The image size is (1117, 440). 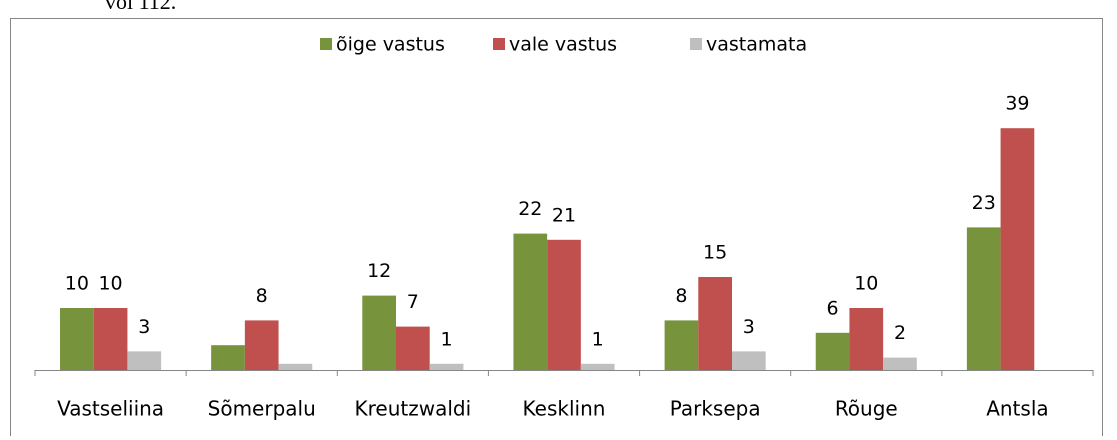 I want to click on x-tick-label: Kreutzwaldi, so click(x=413, y=409).